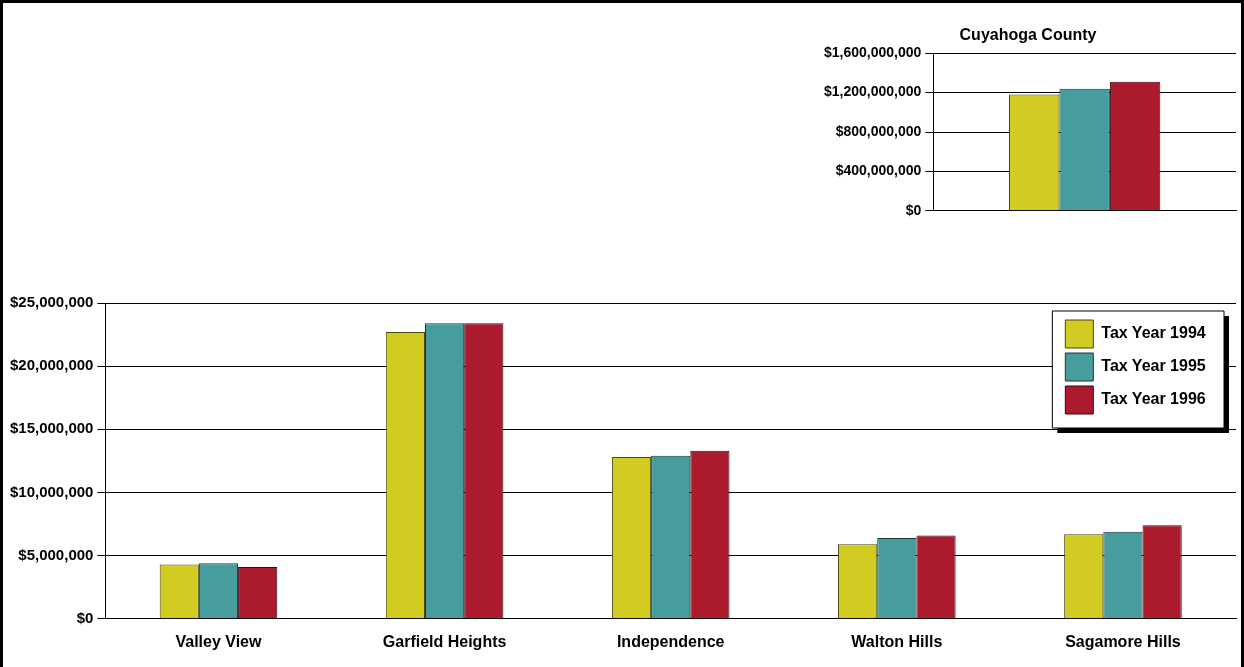 This screenshot has width=1244, height=667. Describe the element at coordinates (51, 302) in the screenshot. I see `y-tick-label: $25,000,000` at that location.